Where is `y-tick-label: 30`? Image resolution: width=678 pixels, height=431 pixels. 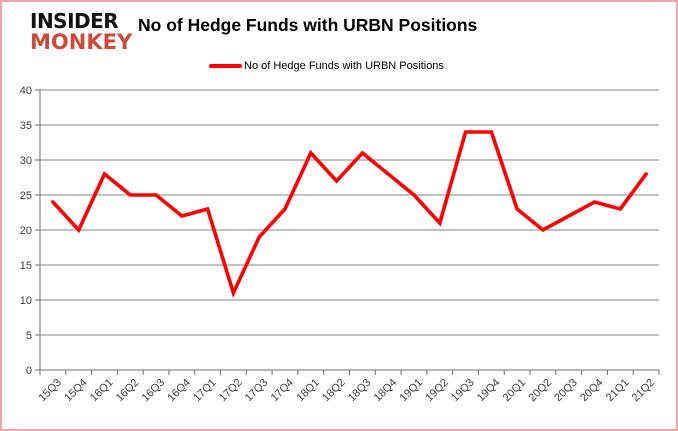
y-tick-label: 30 is located at coordinates (26, 161).